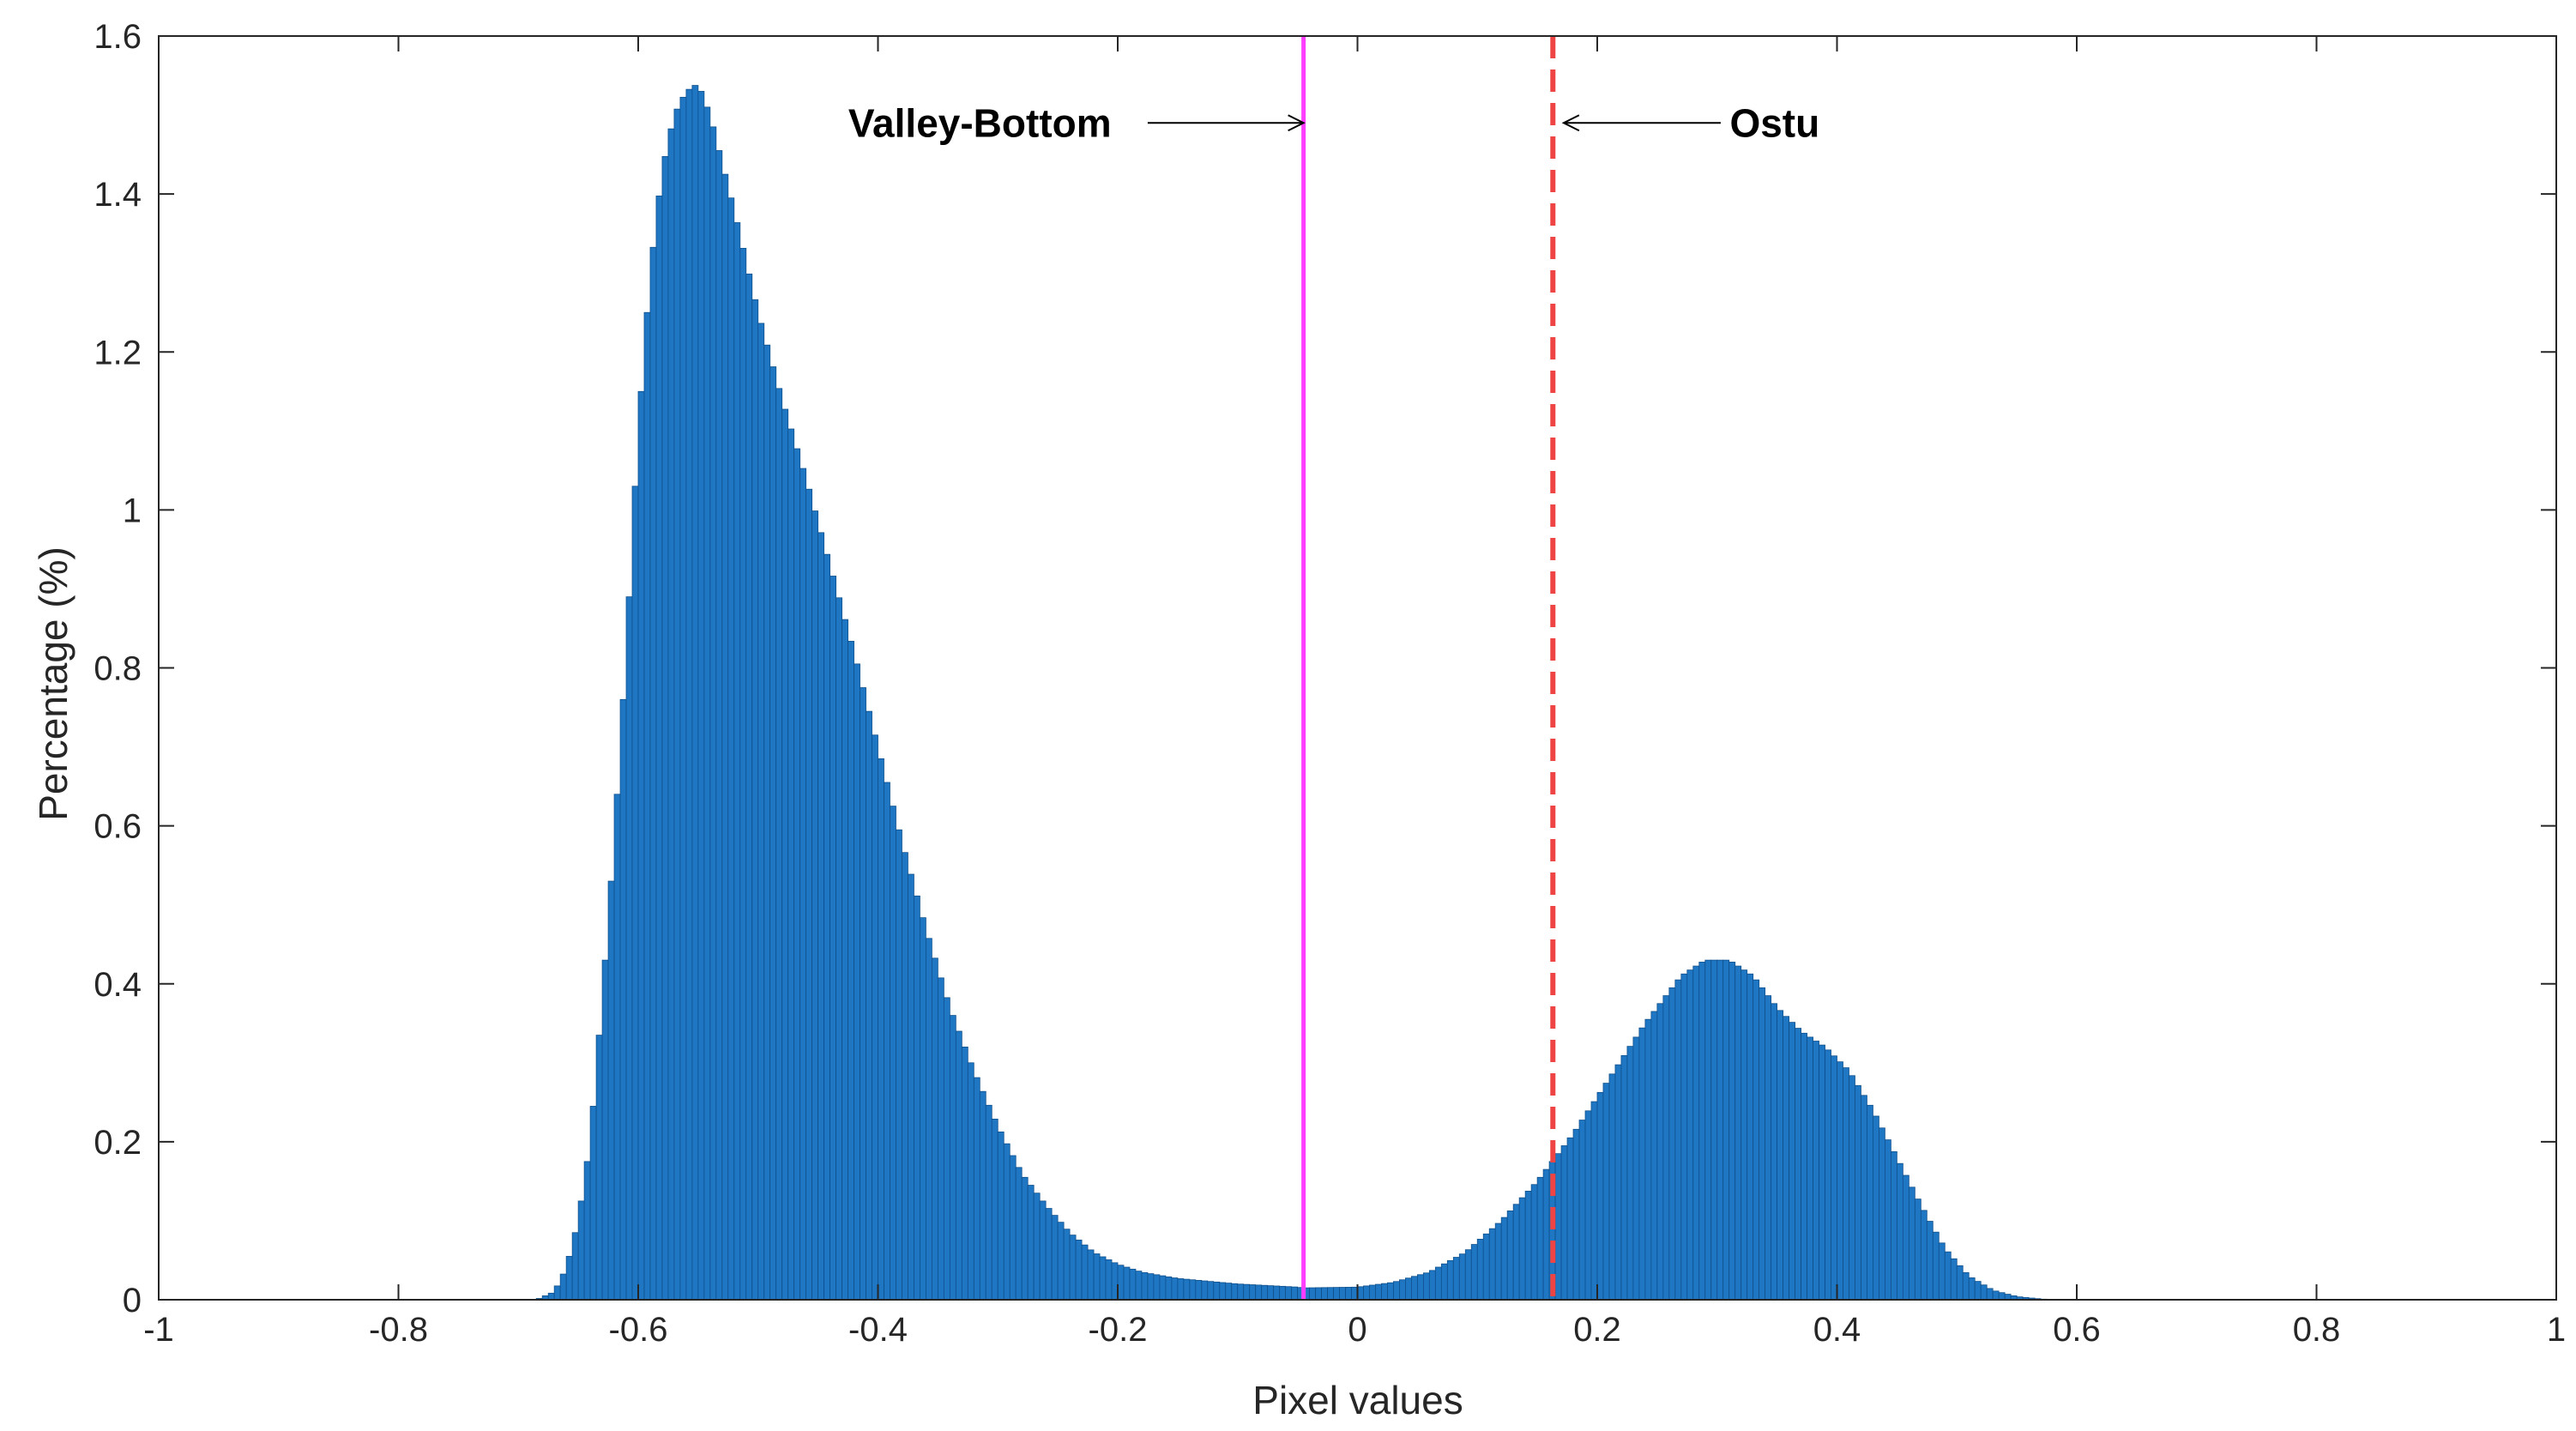 This screenshot has width=2576, height=1431. What do you see at coordinates (1570, 123) in the screenshot?
I see `annotation-arrow-head` at bounding box center [1570, 123].